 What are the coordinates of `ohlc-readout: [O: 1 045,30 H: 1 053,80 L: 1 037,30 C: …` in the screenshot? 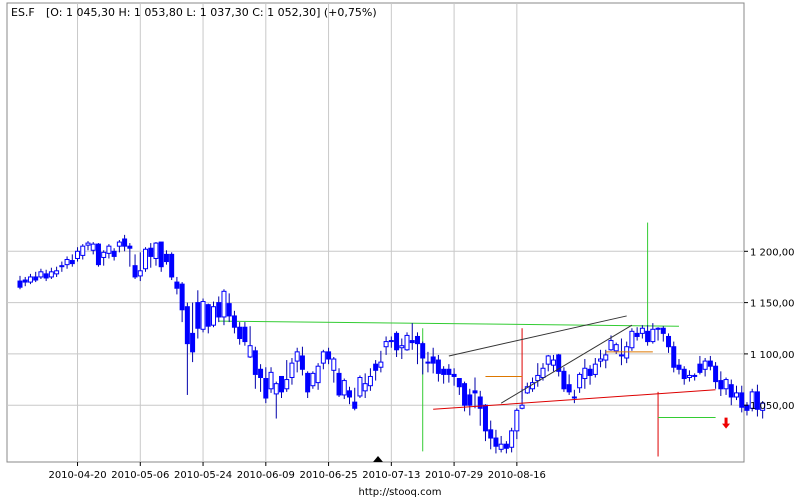 It's located at (211, 12).